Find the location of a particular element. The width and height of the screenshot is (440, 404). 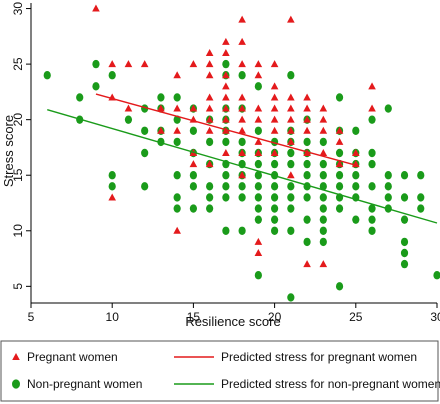

x-tick-label: 15 is located at coordinates (194, 317).